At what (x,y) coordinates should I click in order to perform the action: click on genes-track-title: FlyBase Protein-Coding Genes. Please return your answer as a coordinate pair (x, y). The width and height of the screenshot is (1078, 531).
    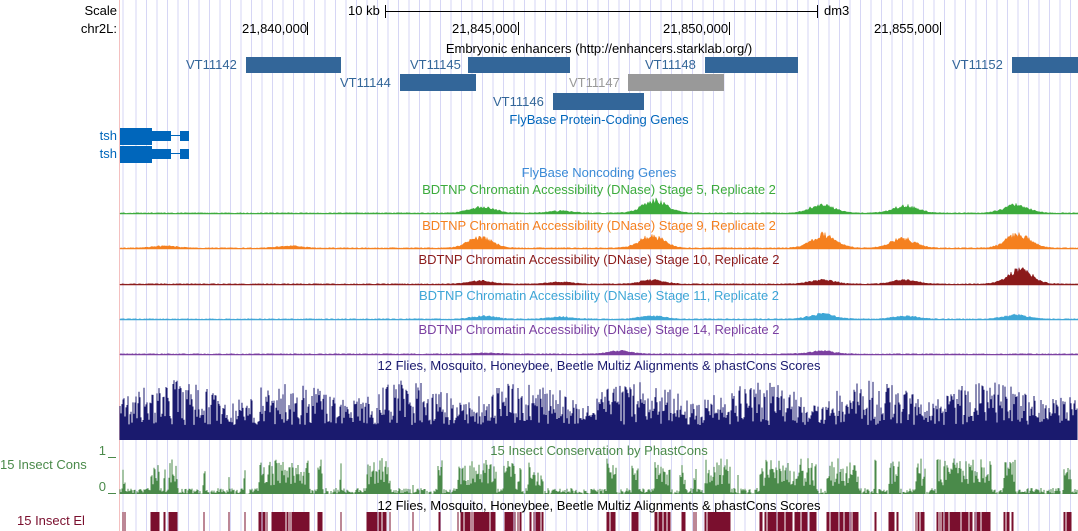
    Looking at the image, I should click on (599, 119).